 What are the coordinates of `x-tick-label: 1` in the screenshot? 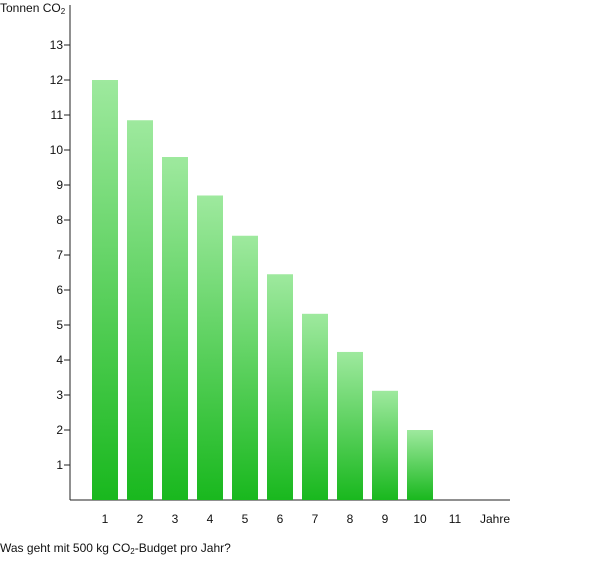 It's located at (105, 519).